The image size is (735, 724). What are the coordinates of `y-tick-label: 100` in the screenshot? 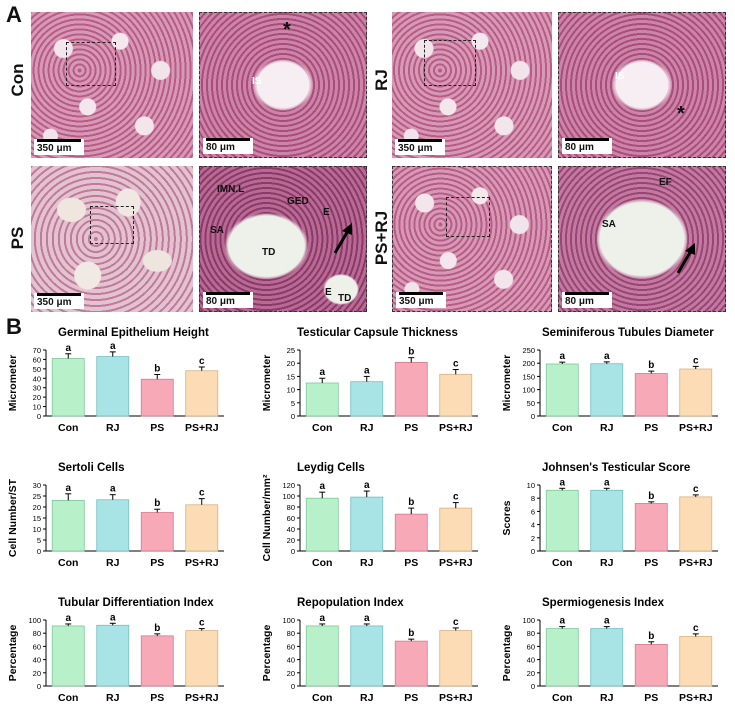 It's located at (288, 496).